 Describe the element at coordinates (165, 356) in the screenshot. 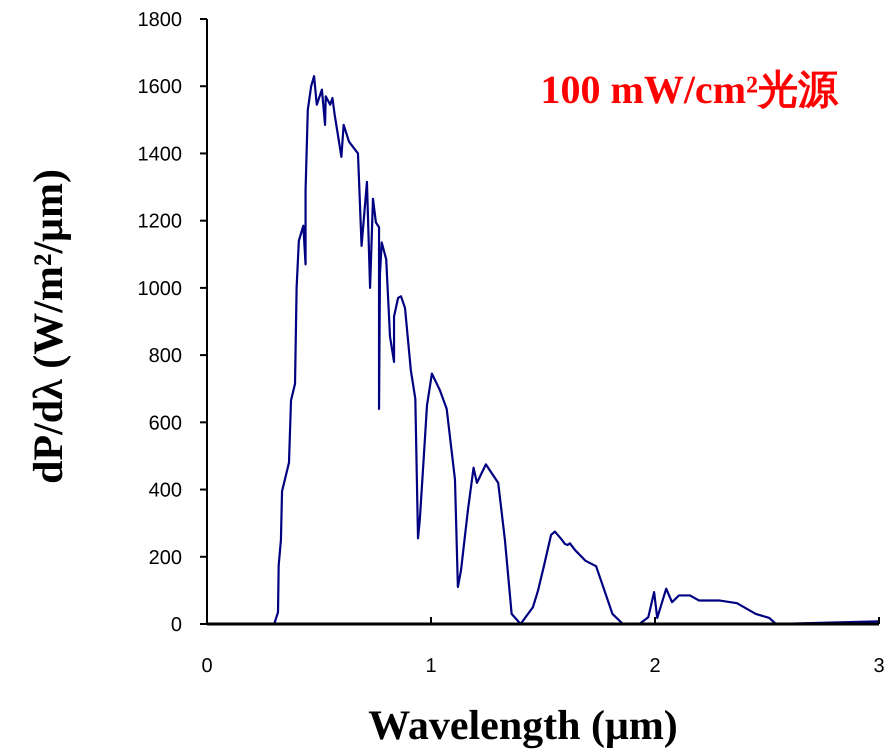

I see `y-tick-label: 800` at that location.